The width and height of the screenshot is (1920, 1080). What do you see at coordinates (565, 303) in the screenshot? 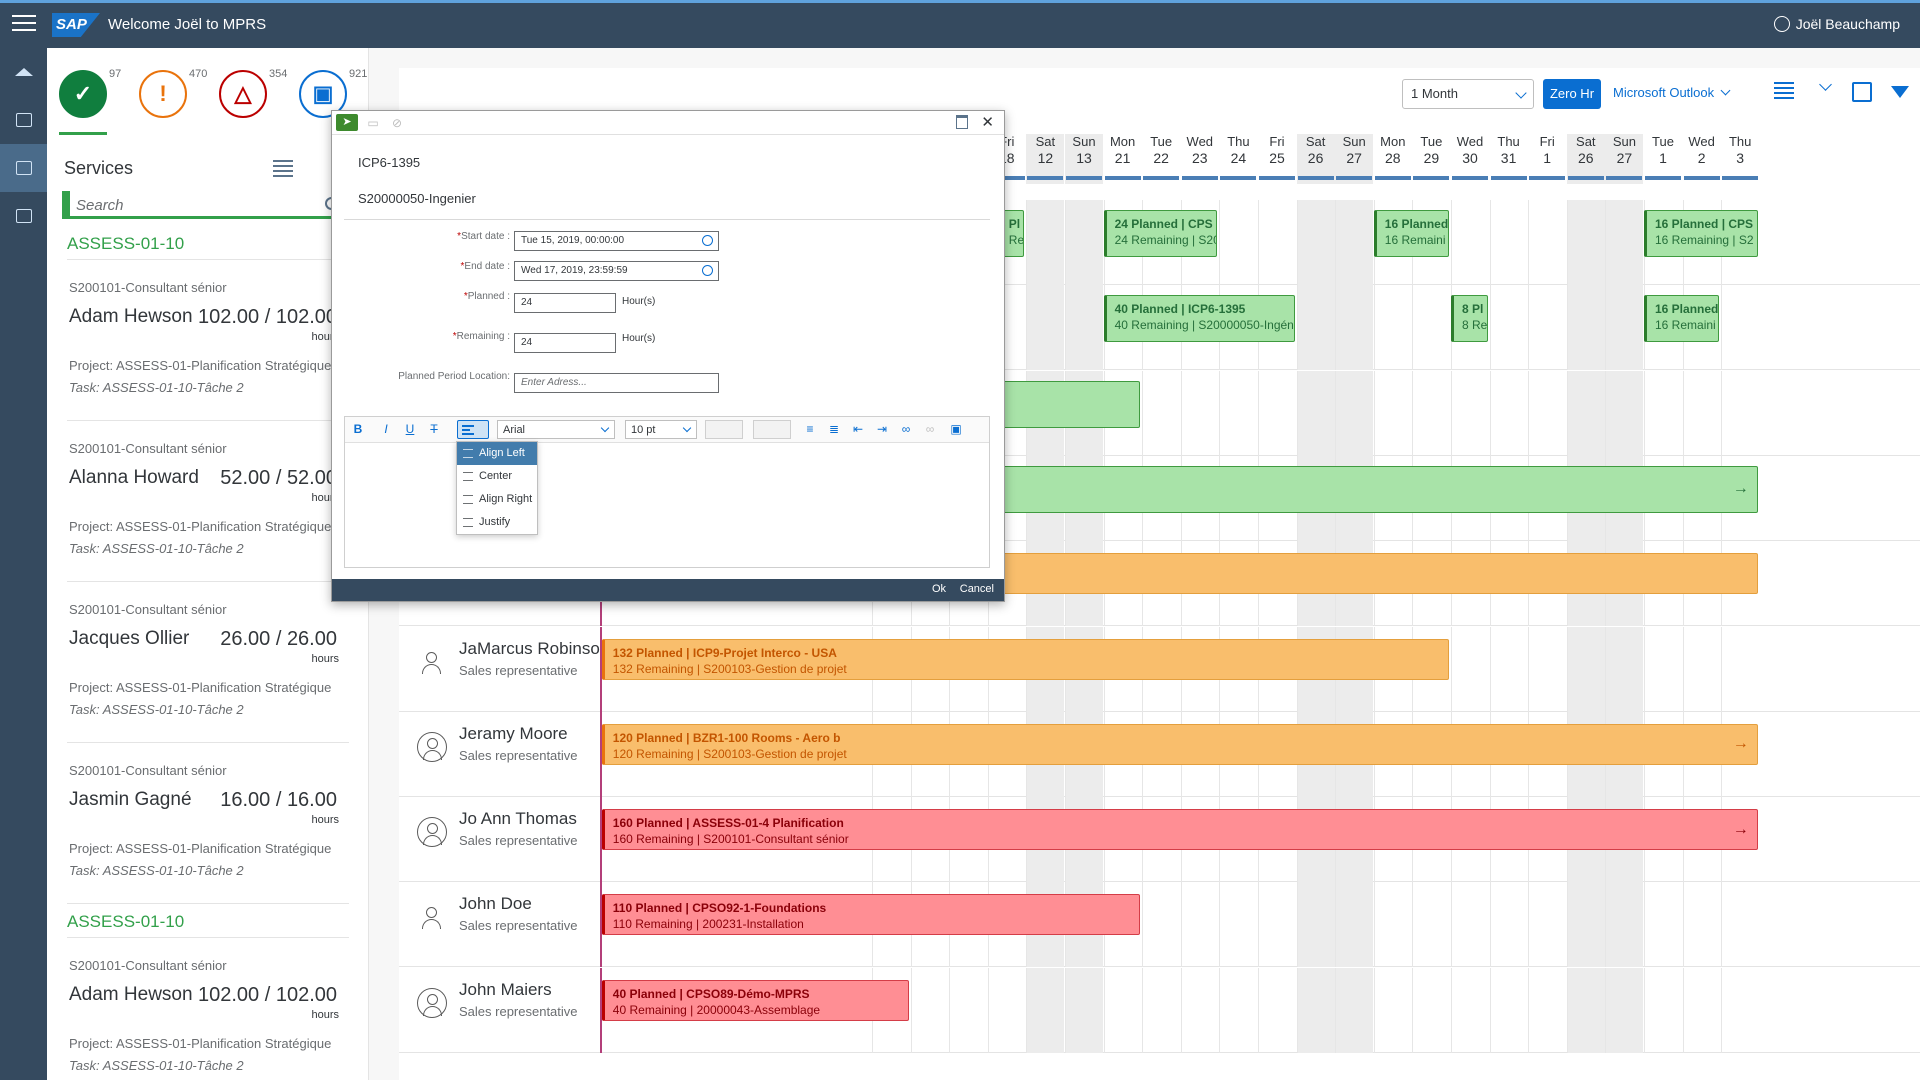
I see `planned-input: 24` at bounding box center [565, 303].